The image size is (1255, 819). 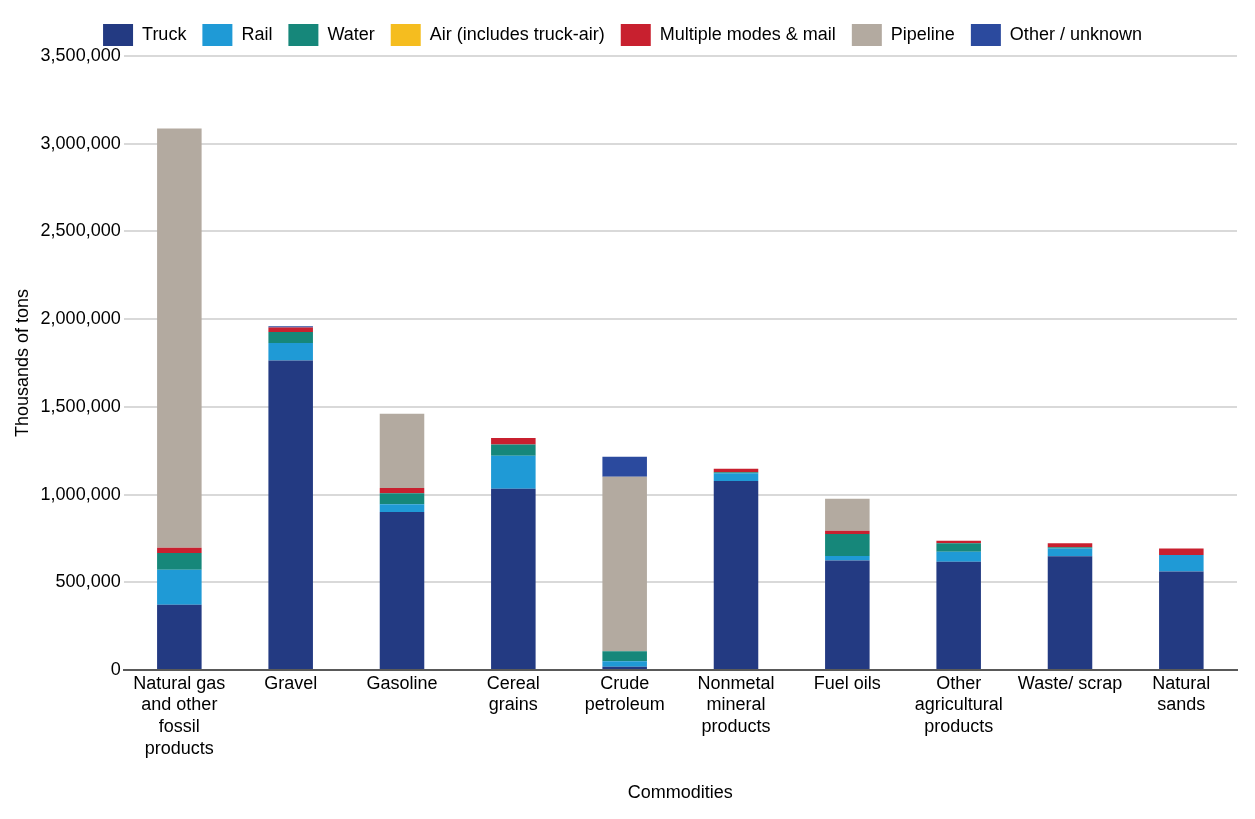 I want to click on x-tick-label: Natural gas and other fossil products, so click(x=179, y=715).